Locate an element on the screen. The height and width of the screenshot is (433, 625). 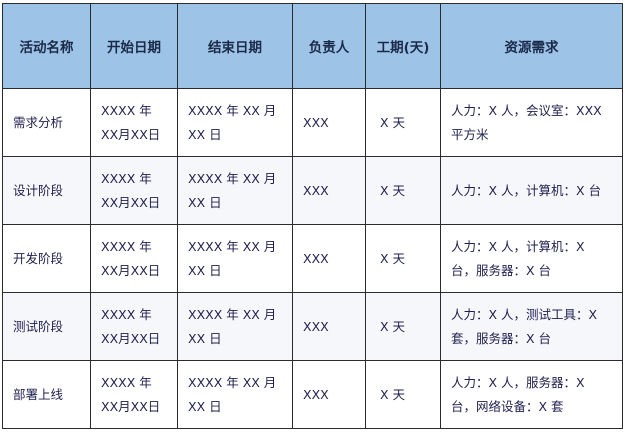
activity-cell: 设计阶段 is located at coordinates (46, 190).